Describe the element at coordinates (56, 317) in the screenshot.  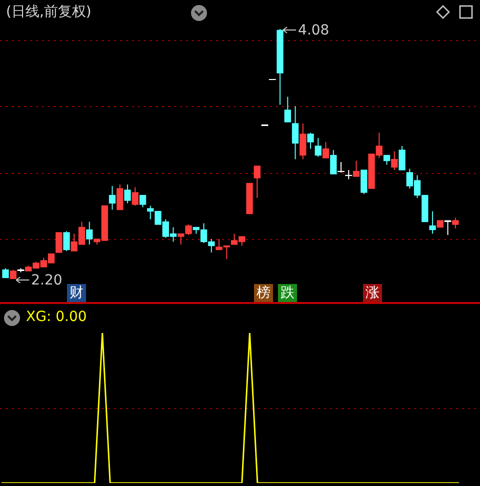
I see `chart-title: XG: 0.00` at that location.